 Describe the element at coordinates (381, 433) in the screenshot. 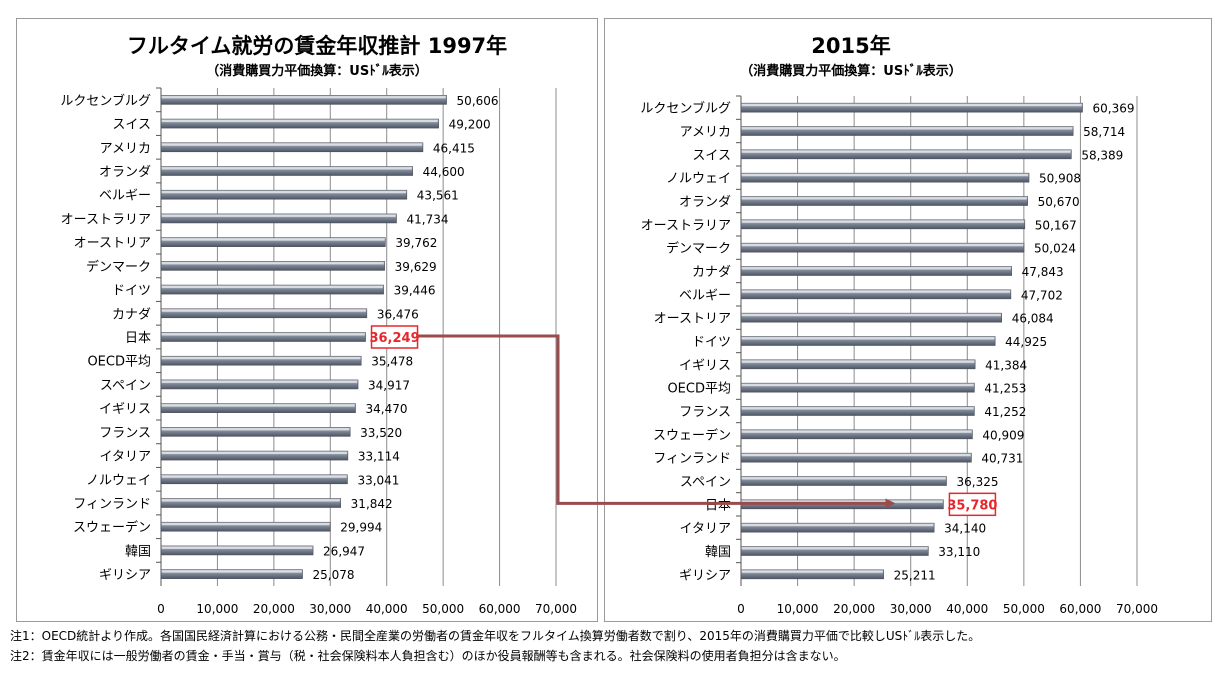

I see `data-label: 33,520` at that location.